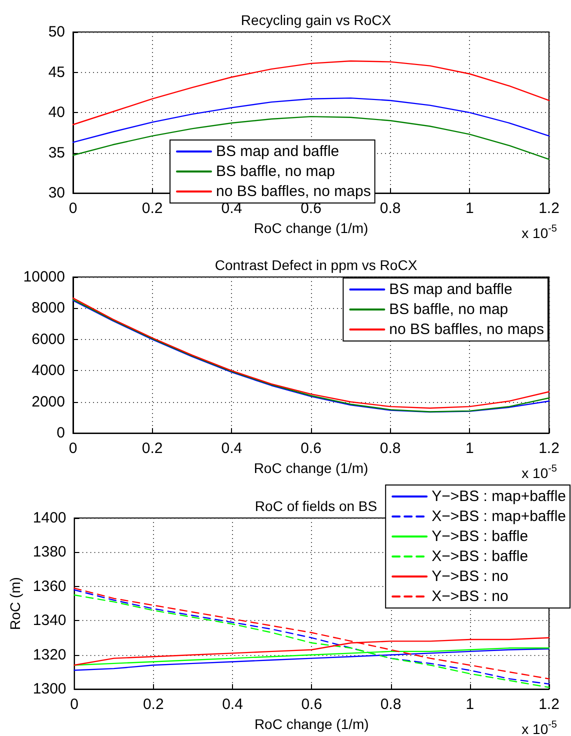 The height and width of the screenshot is (736, 571). Describe the element at coordinates (49, 655) in the screenshot. I see `y-tick-label: 1320` at that location.